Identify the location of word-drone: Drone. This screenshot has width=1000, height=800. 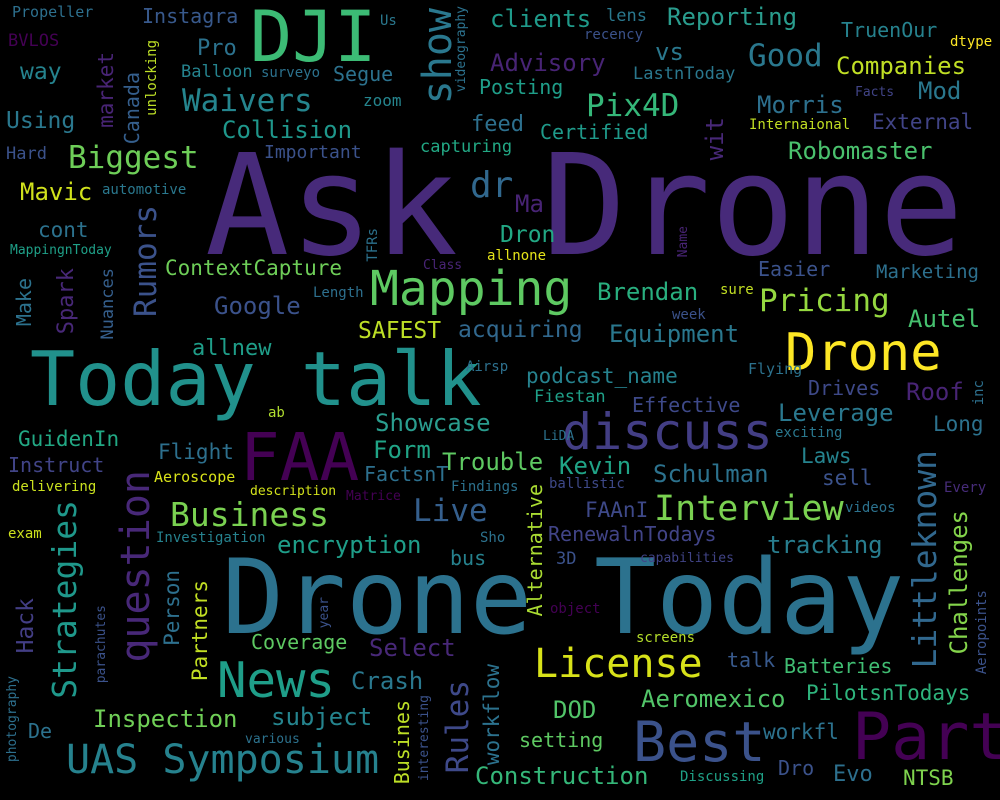
(863, 353).